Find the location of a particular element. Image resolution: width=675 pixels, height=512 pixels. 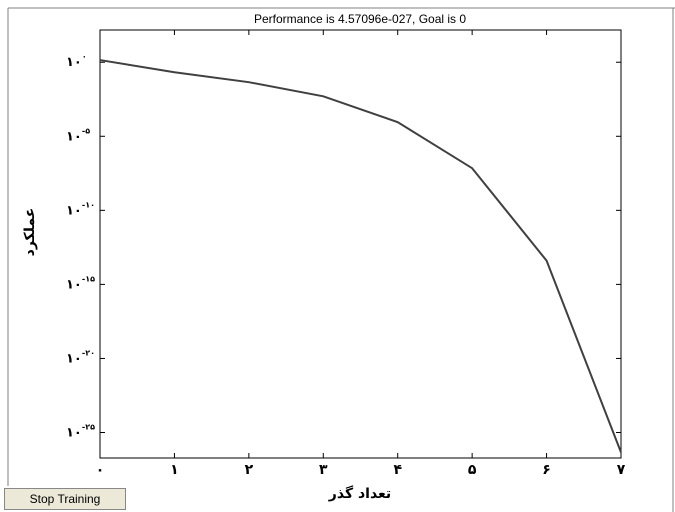

stop-training-button: Stop Training is located at coordinates (65, 499).